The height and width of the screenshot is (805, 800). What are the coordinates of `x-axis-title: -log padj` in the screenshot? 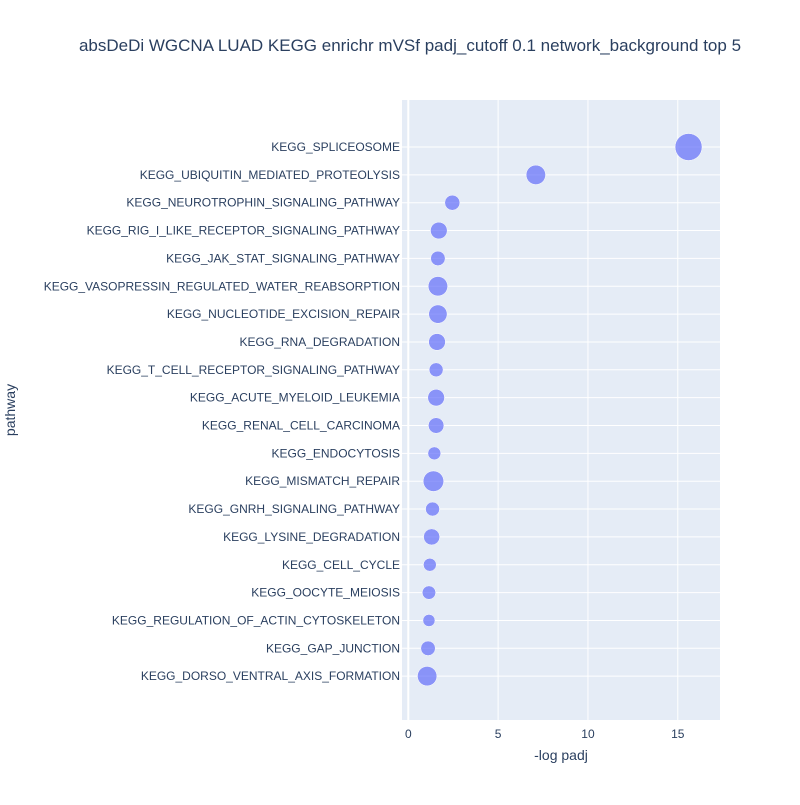 It's located at (561, 755).